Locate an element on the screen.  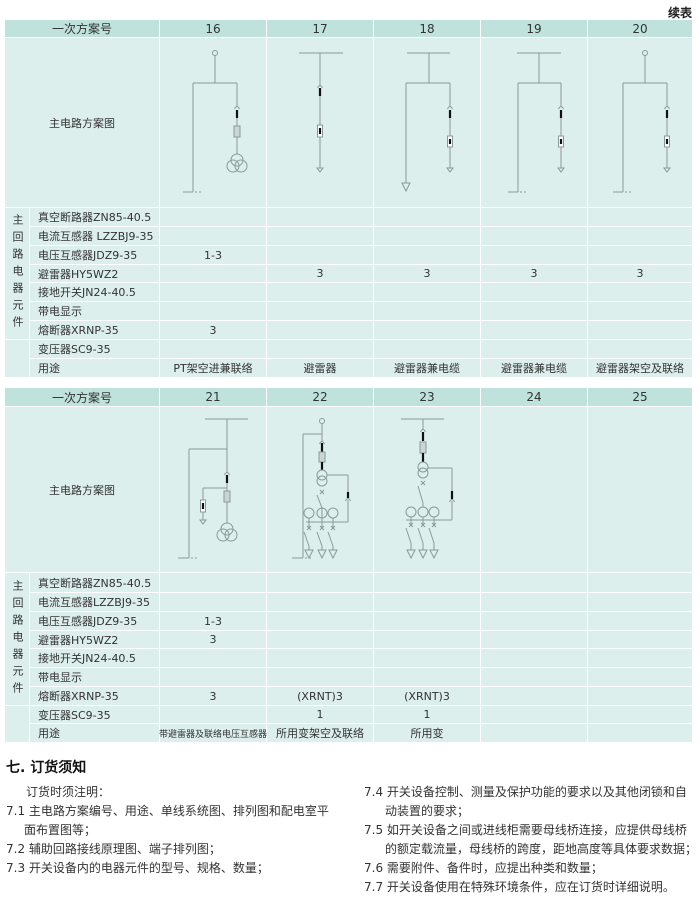
usage-value: 所用变架空及联络 is located at coordinates (320, 733).